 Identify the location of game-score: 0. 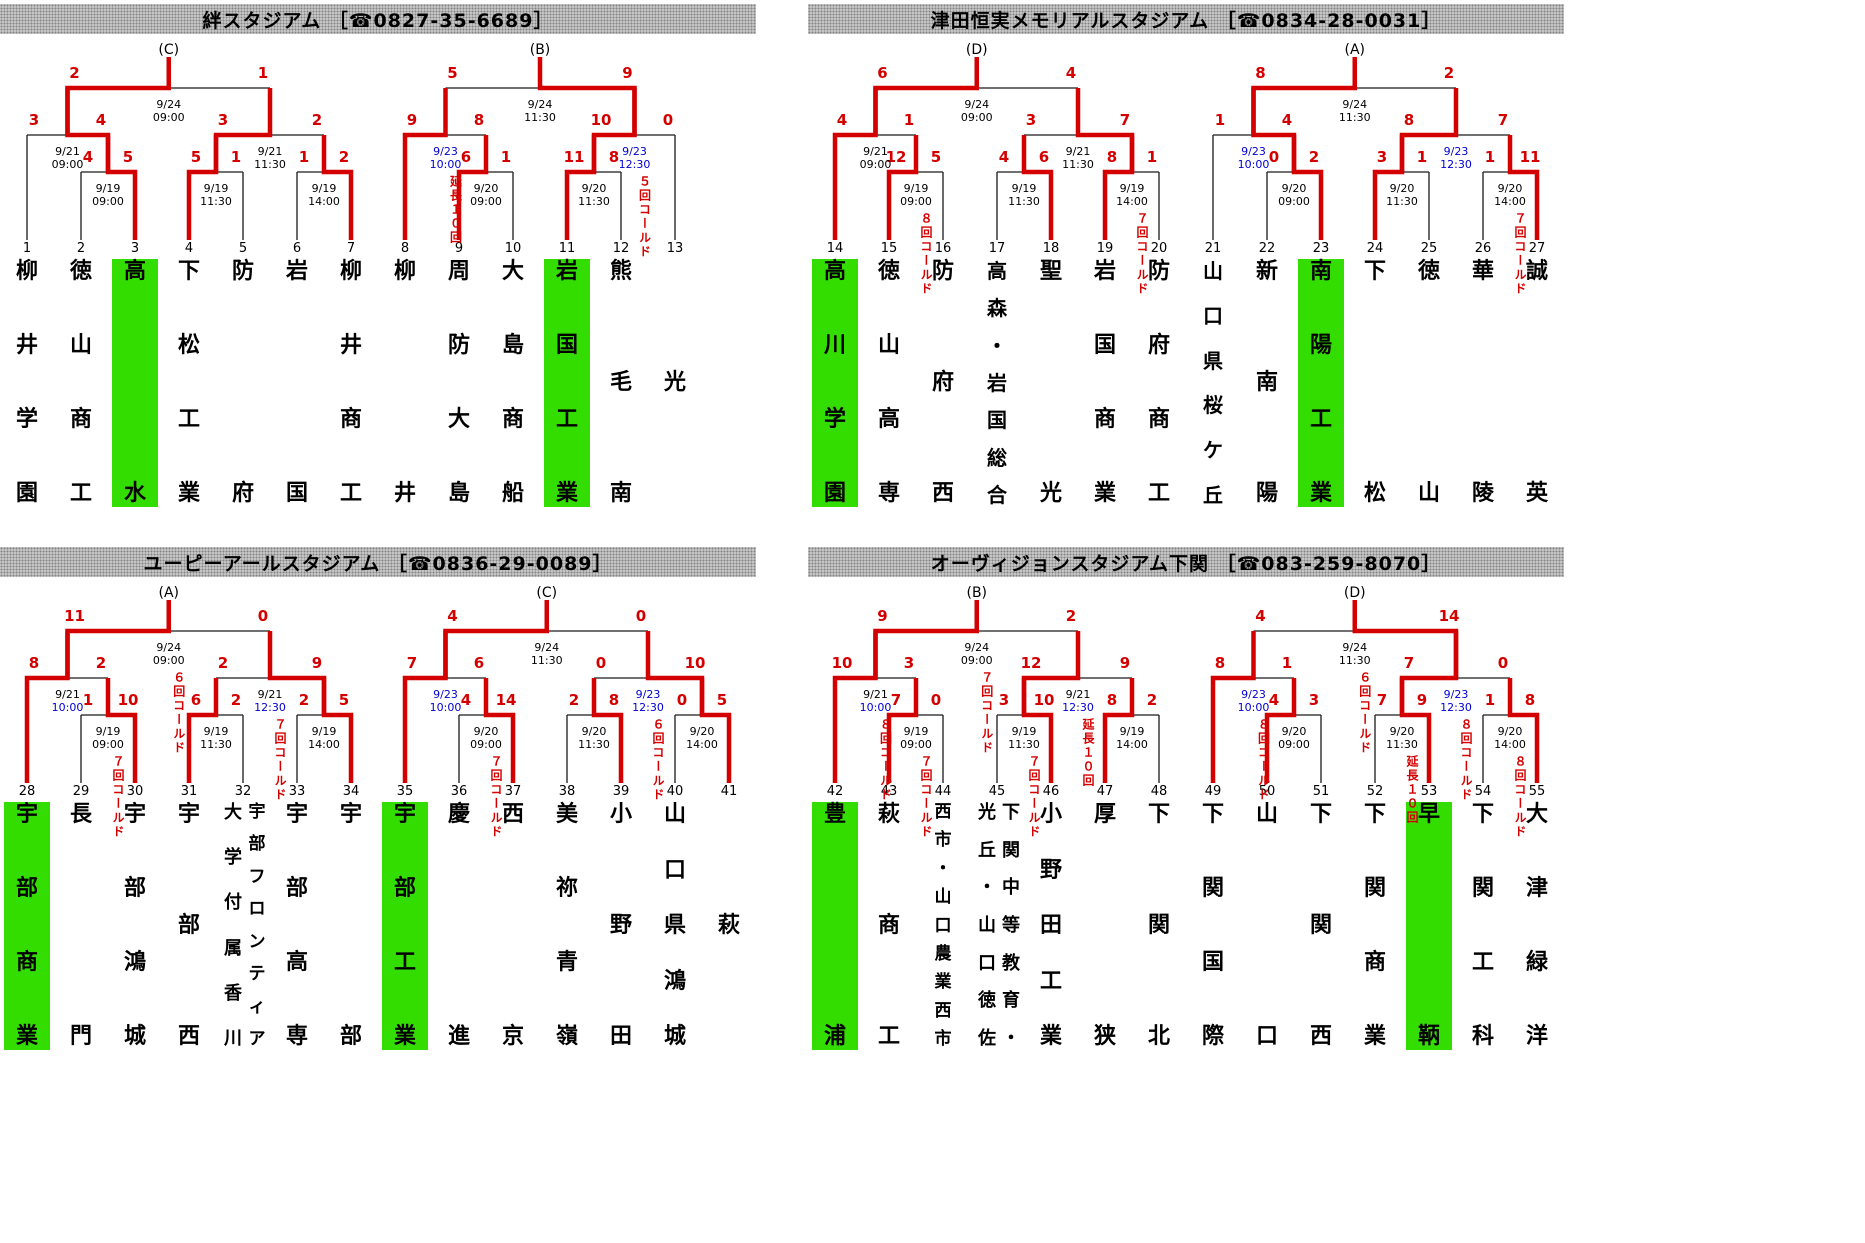
(682, 700).